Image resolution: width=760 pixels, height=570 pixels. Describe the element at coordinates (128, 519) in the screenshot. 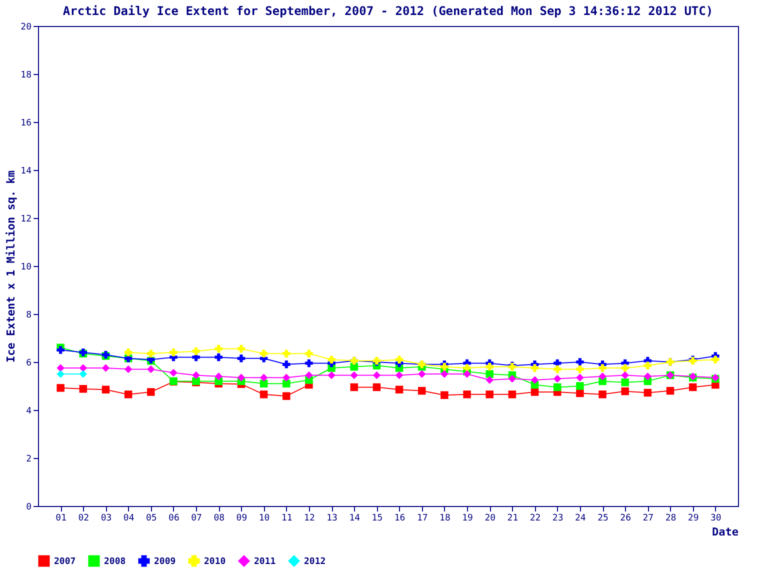

I see `x-tick-label: 04` at that location.